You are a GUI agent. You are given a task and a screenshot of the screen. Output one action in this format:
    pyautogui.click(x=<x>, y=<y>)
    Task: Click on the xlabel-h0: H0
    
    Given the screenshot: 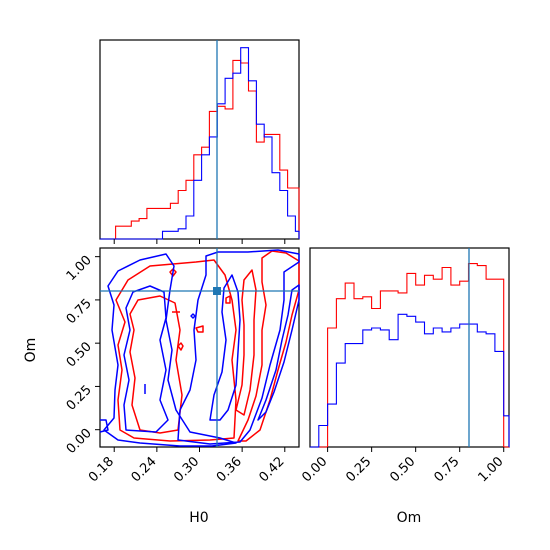 What is the action you would take?
    pyautogui.click(x=198, y=518)
    